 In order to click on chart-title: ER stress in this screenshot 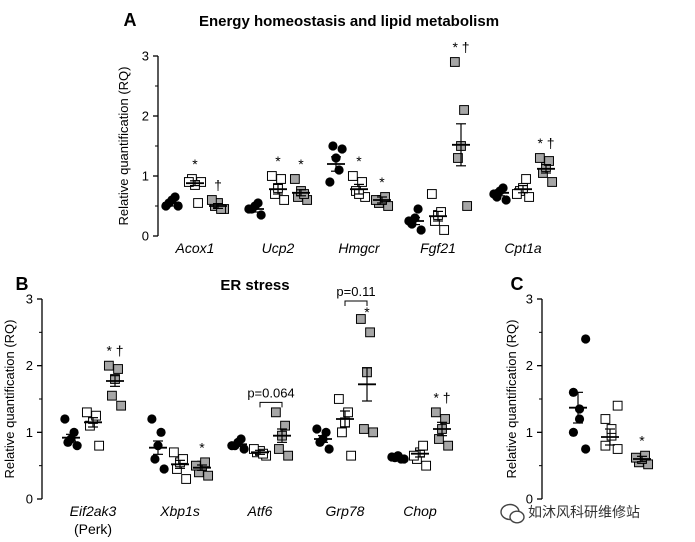, I will do `click(254, 285)`.